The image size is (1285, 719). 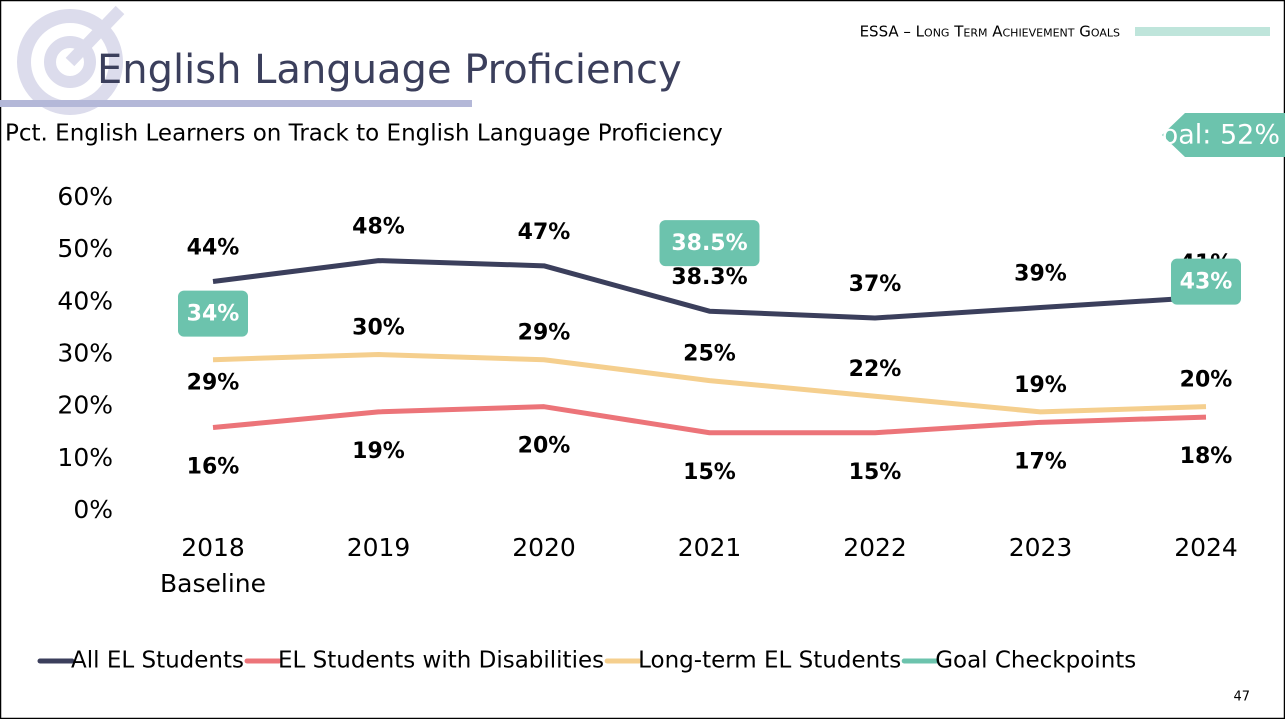 I want to click on data-label: 17%, so click(x=1040, y=461).